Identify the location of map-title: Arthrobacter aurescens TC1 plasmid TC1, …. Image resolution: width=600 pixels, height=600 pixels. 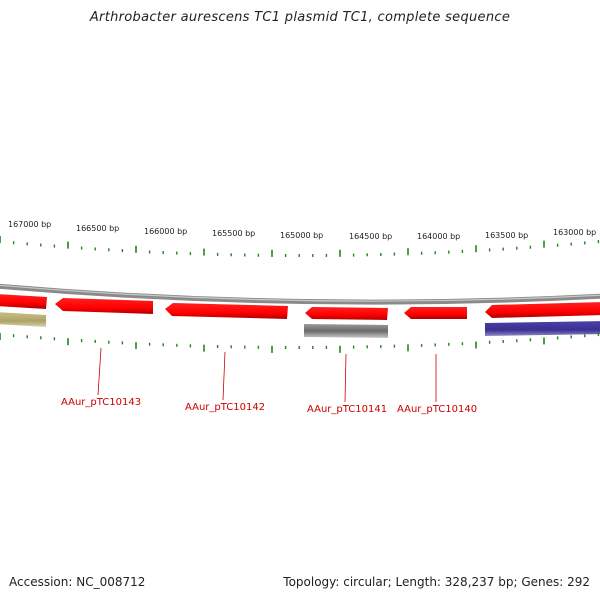
(300, 17).